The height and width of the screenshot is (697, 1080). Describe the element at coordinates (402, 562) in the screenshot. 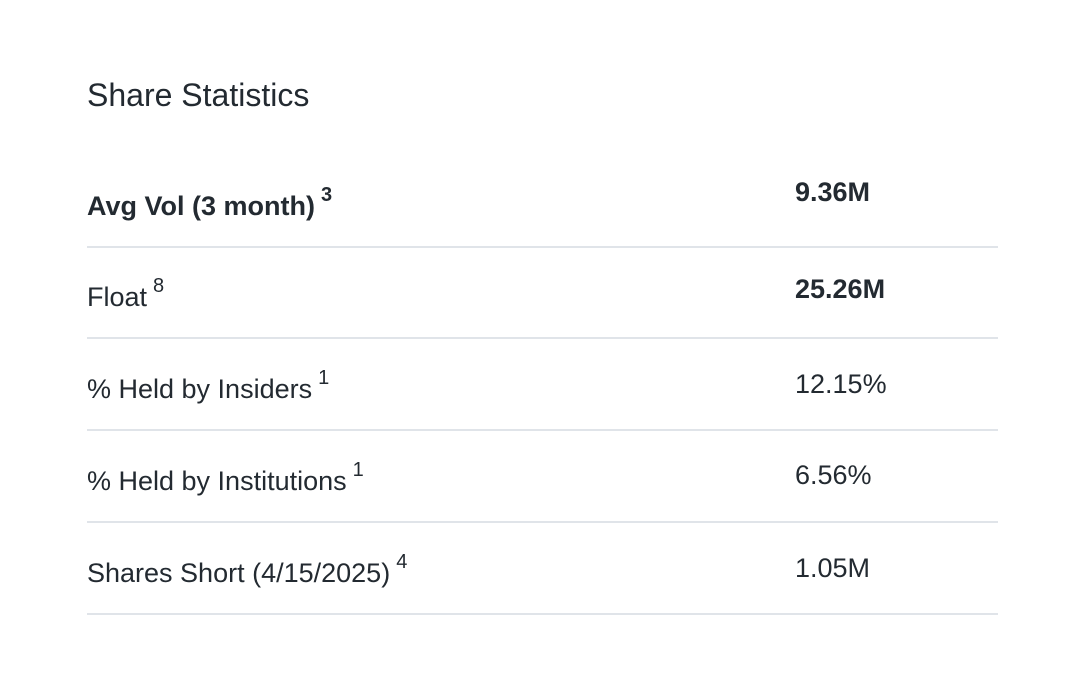

I see `footnote-marker: 4` at that location.